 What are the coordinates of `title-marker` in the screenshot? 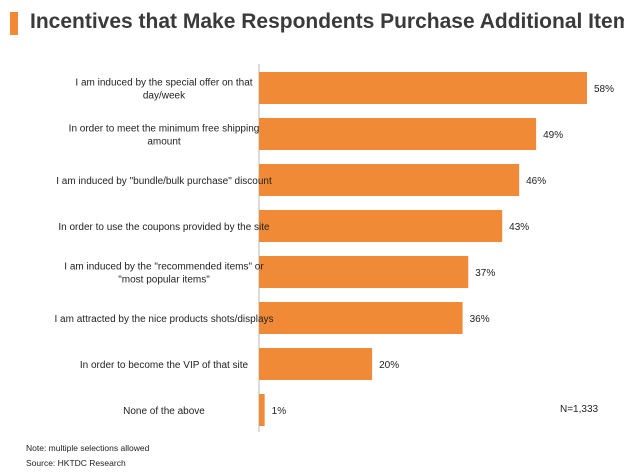 It's located at (14, 23).